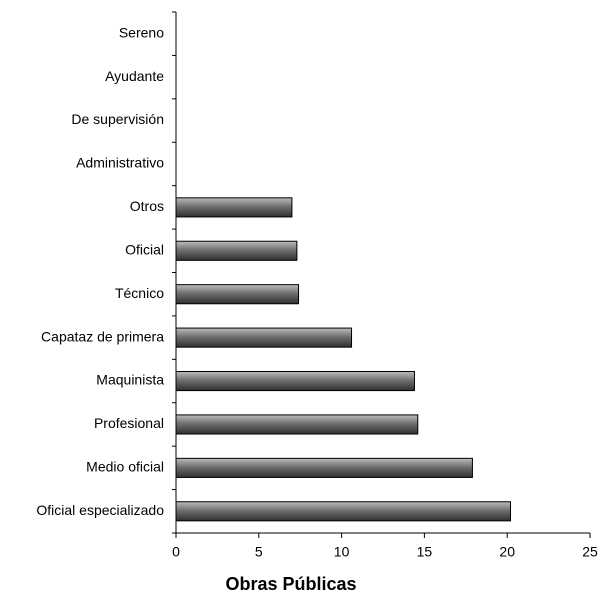 The image size is (612, 596). What do you see at coordinates (125, 467) in the screenshot?
I see `y-tick-label: Medio oficial` at bounding box center [125, 467].